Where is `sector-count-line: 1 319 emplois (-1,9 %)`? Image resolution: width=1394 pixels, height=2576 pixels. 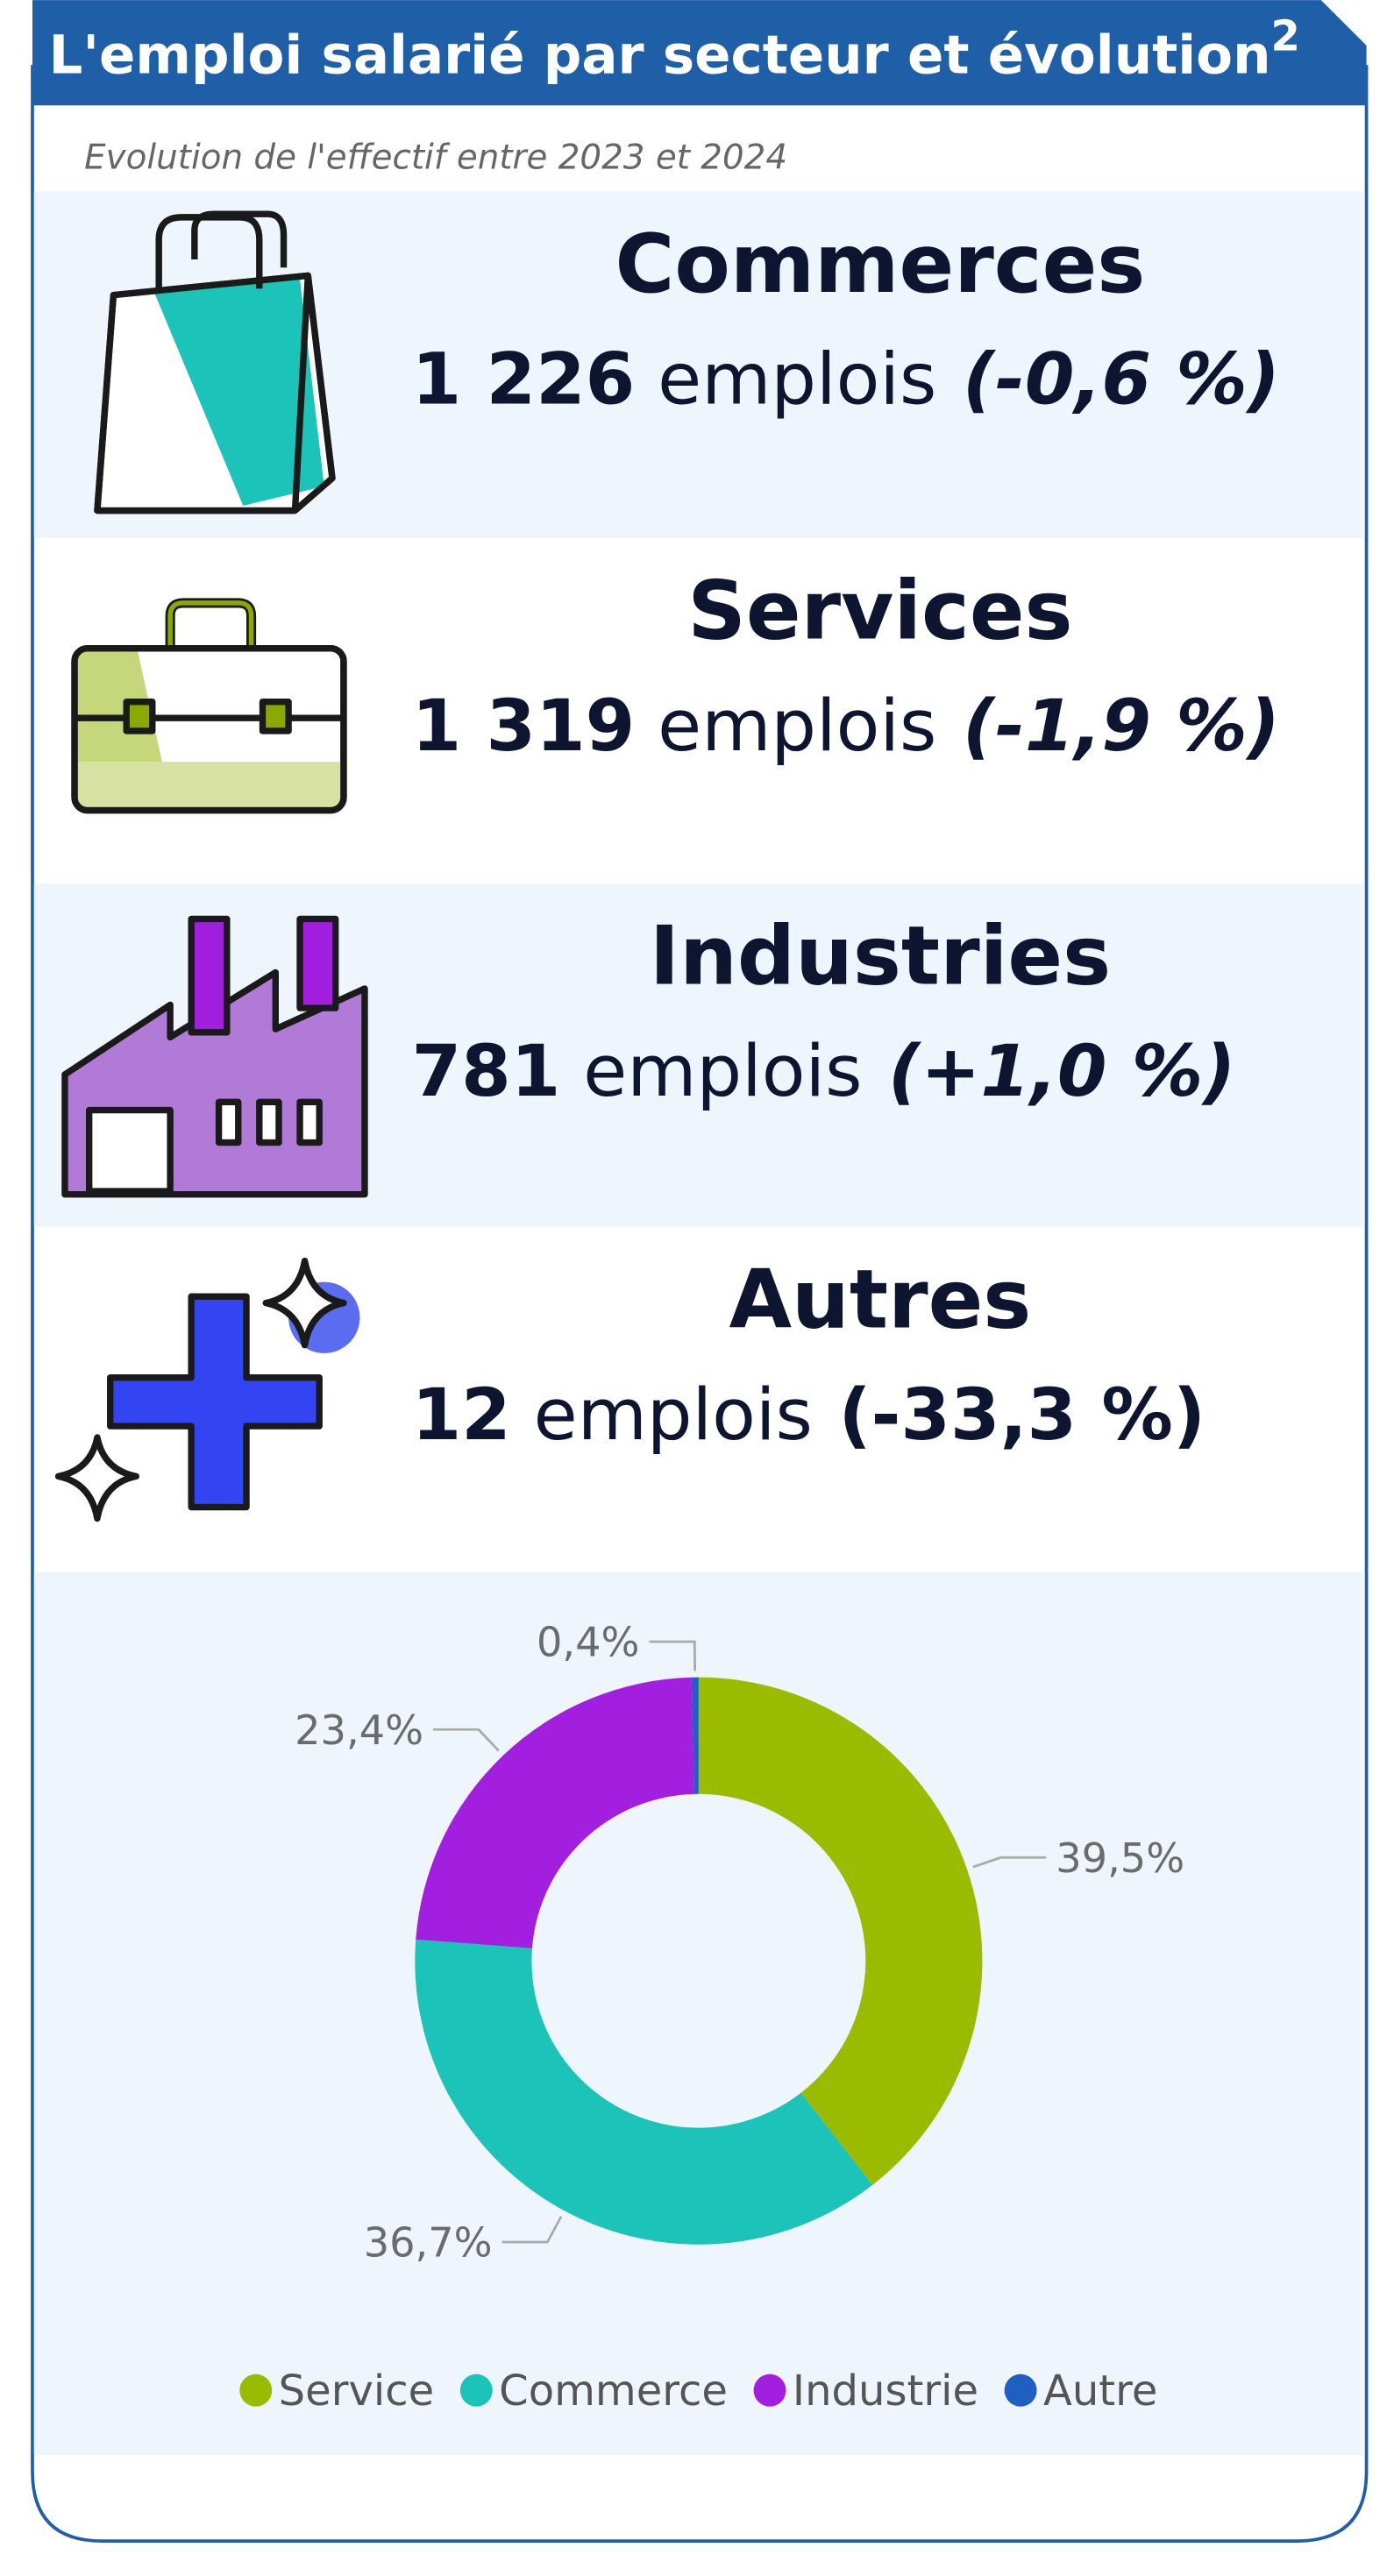 sector-count-line: 1 319 emplois (-1,9 %) is located at coordinates (846, 726).